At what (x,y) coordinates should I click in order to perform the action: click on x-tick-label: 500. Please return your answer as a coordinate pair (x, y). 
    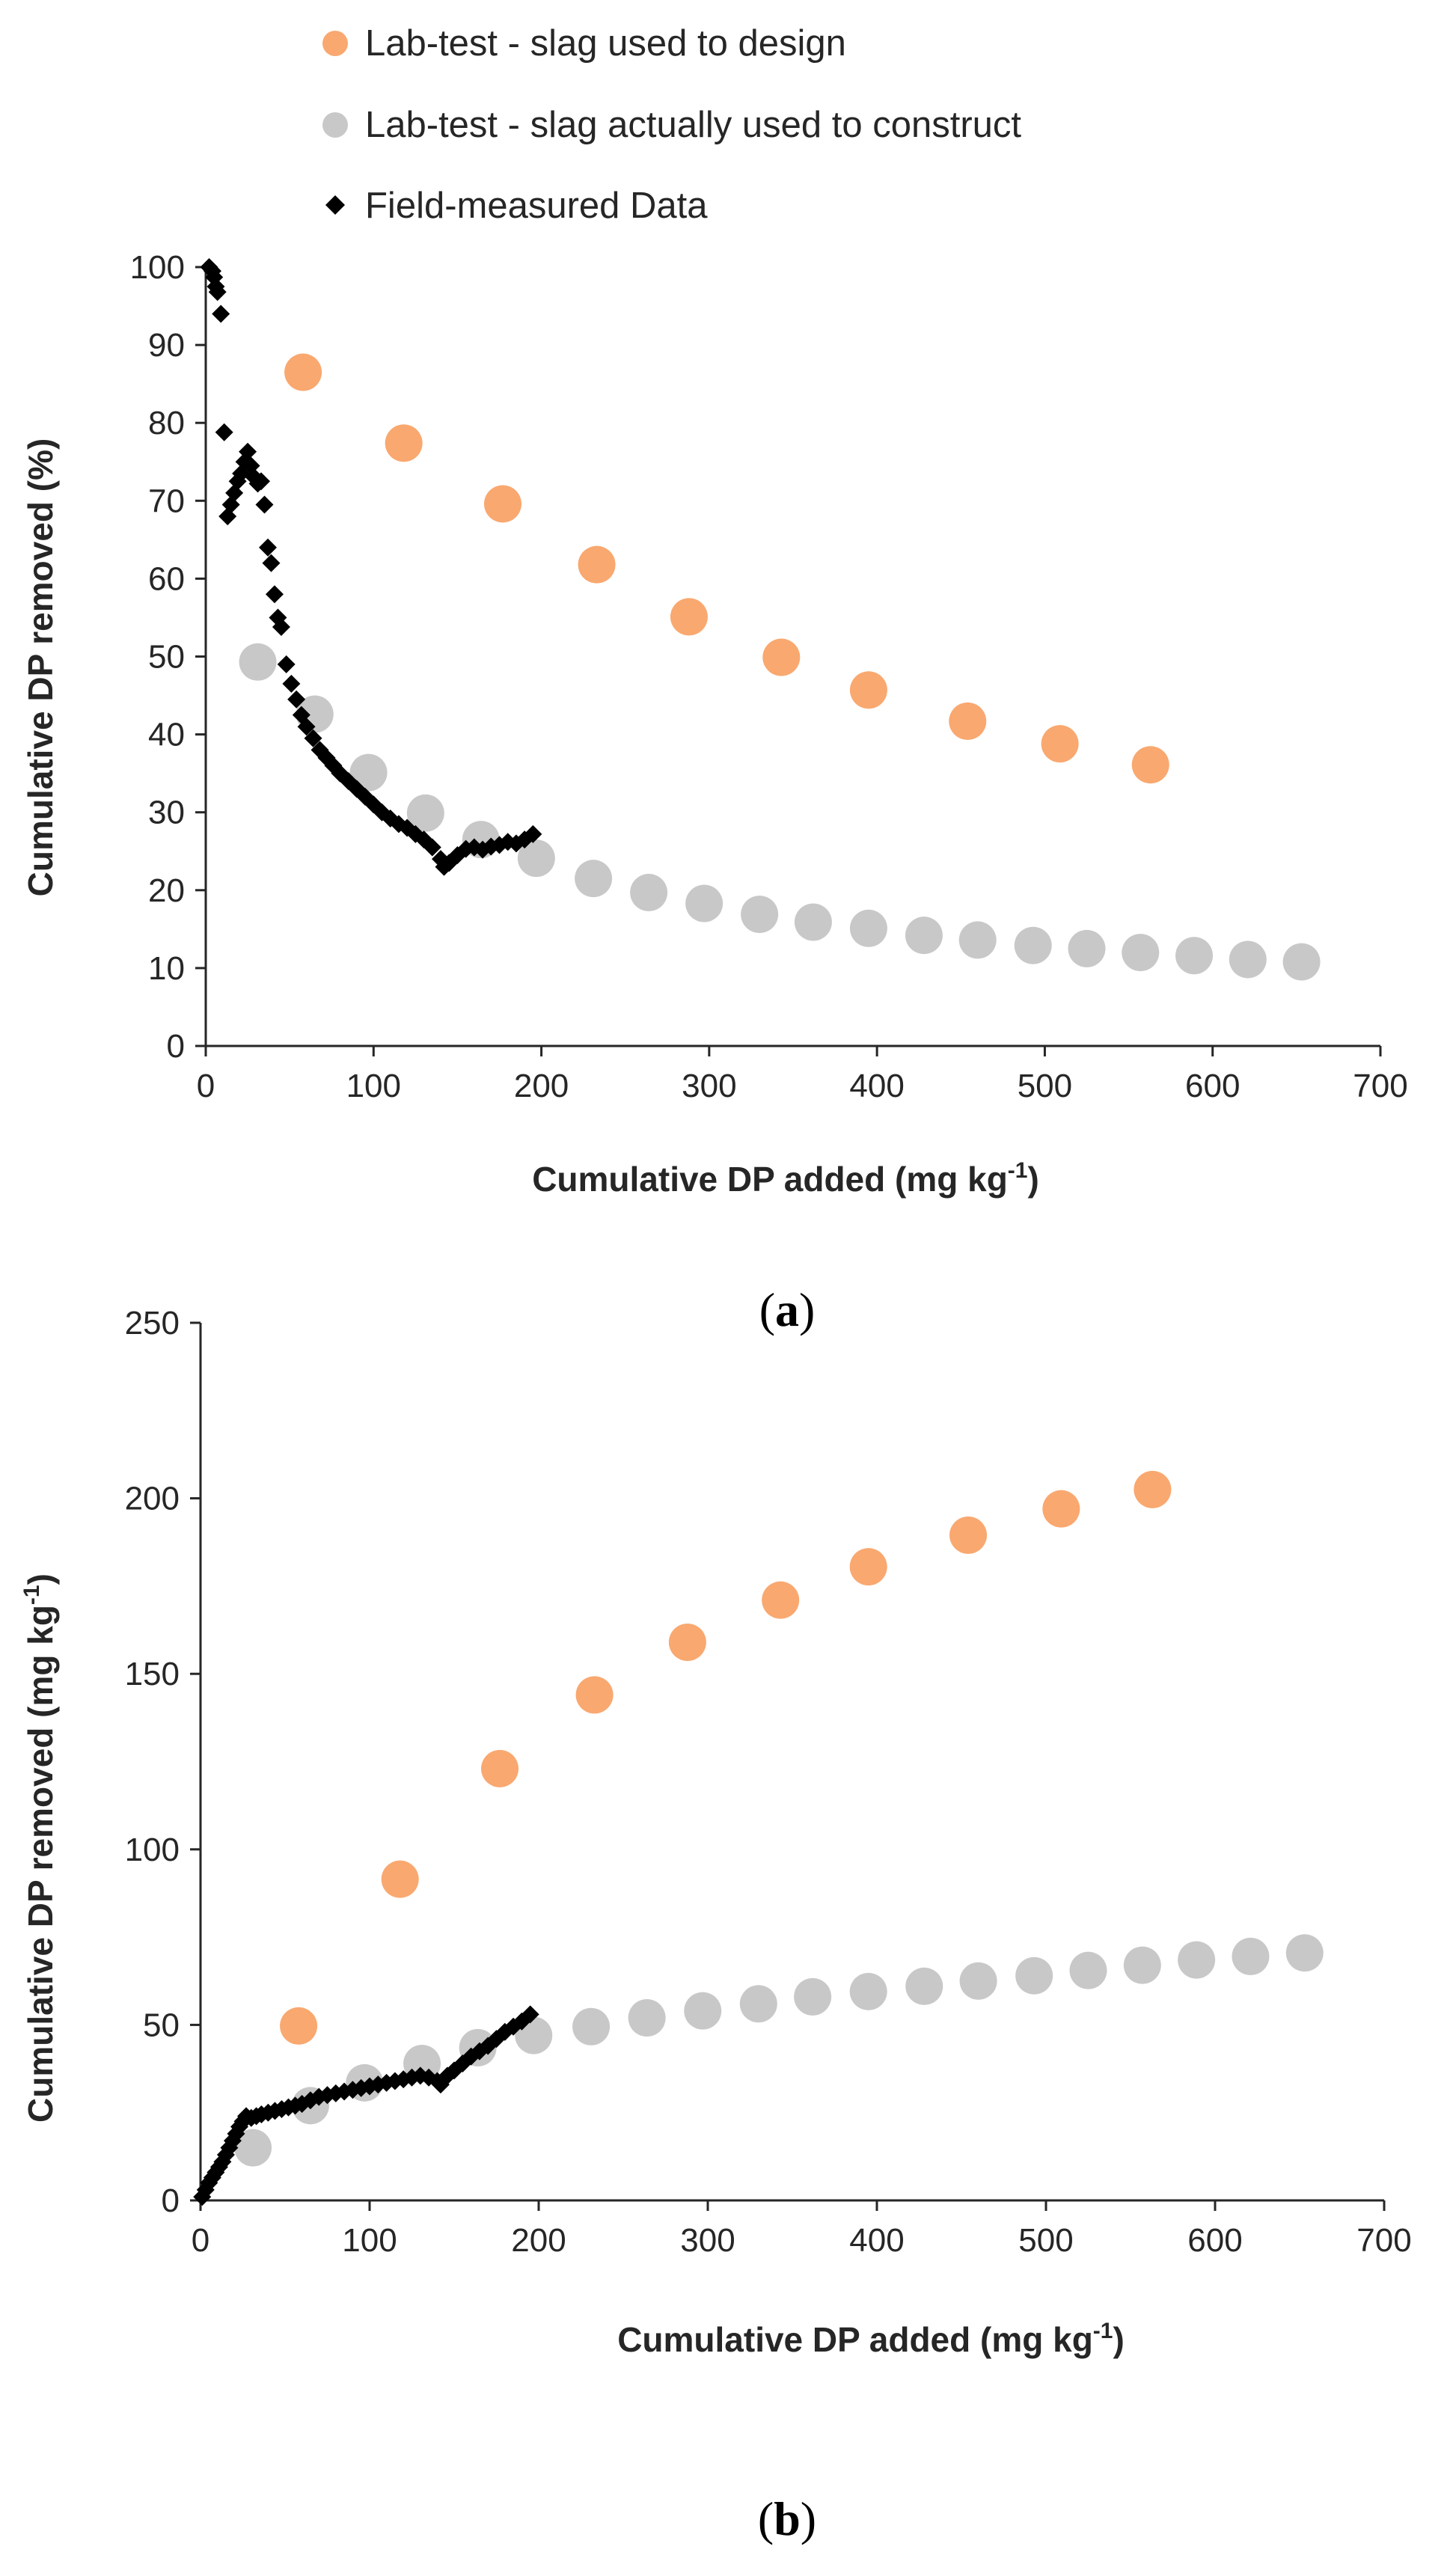
    Looking at the image, I should click on (1046, 2240).